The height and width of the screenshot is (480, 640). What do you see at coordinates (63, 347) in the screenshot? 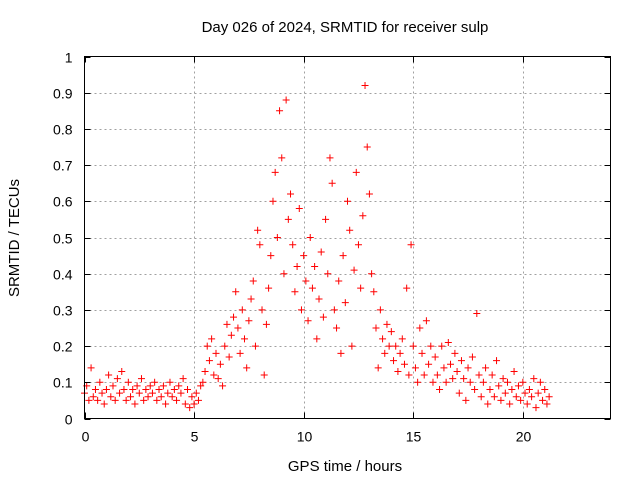
I see `y-tick-label: 0.2` at bounding box center [63, 347].